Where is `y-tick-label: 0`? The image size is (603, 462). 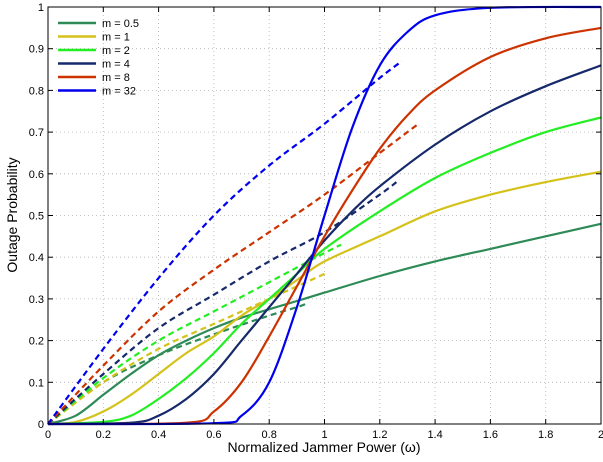
y-tick-label: 0 is located at coordinates (41, 425).